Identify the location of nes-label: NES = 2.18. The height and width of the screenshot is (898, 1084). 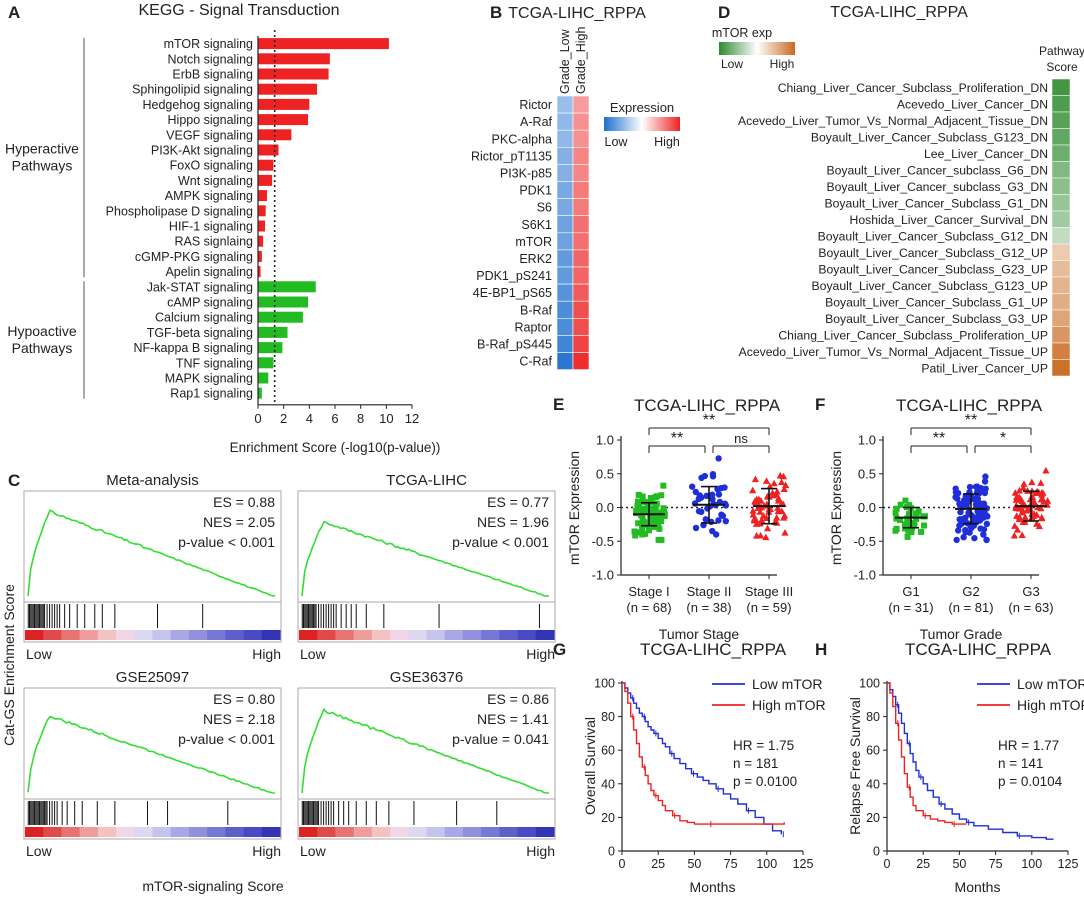
(239, 719).